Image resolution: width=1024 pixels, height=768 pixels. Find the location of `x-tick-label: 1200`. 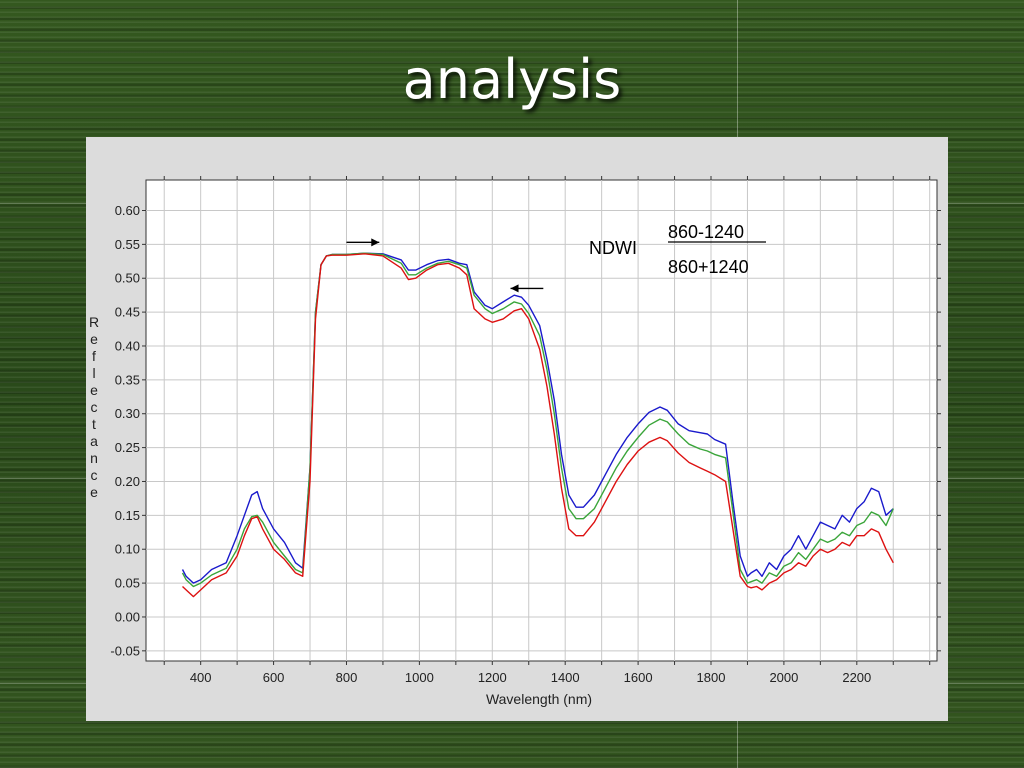

x-tick-label: 1200 is located at coordinates (492, 677).